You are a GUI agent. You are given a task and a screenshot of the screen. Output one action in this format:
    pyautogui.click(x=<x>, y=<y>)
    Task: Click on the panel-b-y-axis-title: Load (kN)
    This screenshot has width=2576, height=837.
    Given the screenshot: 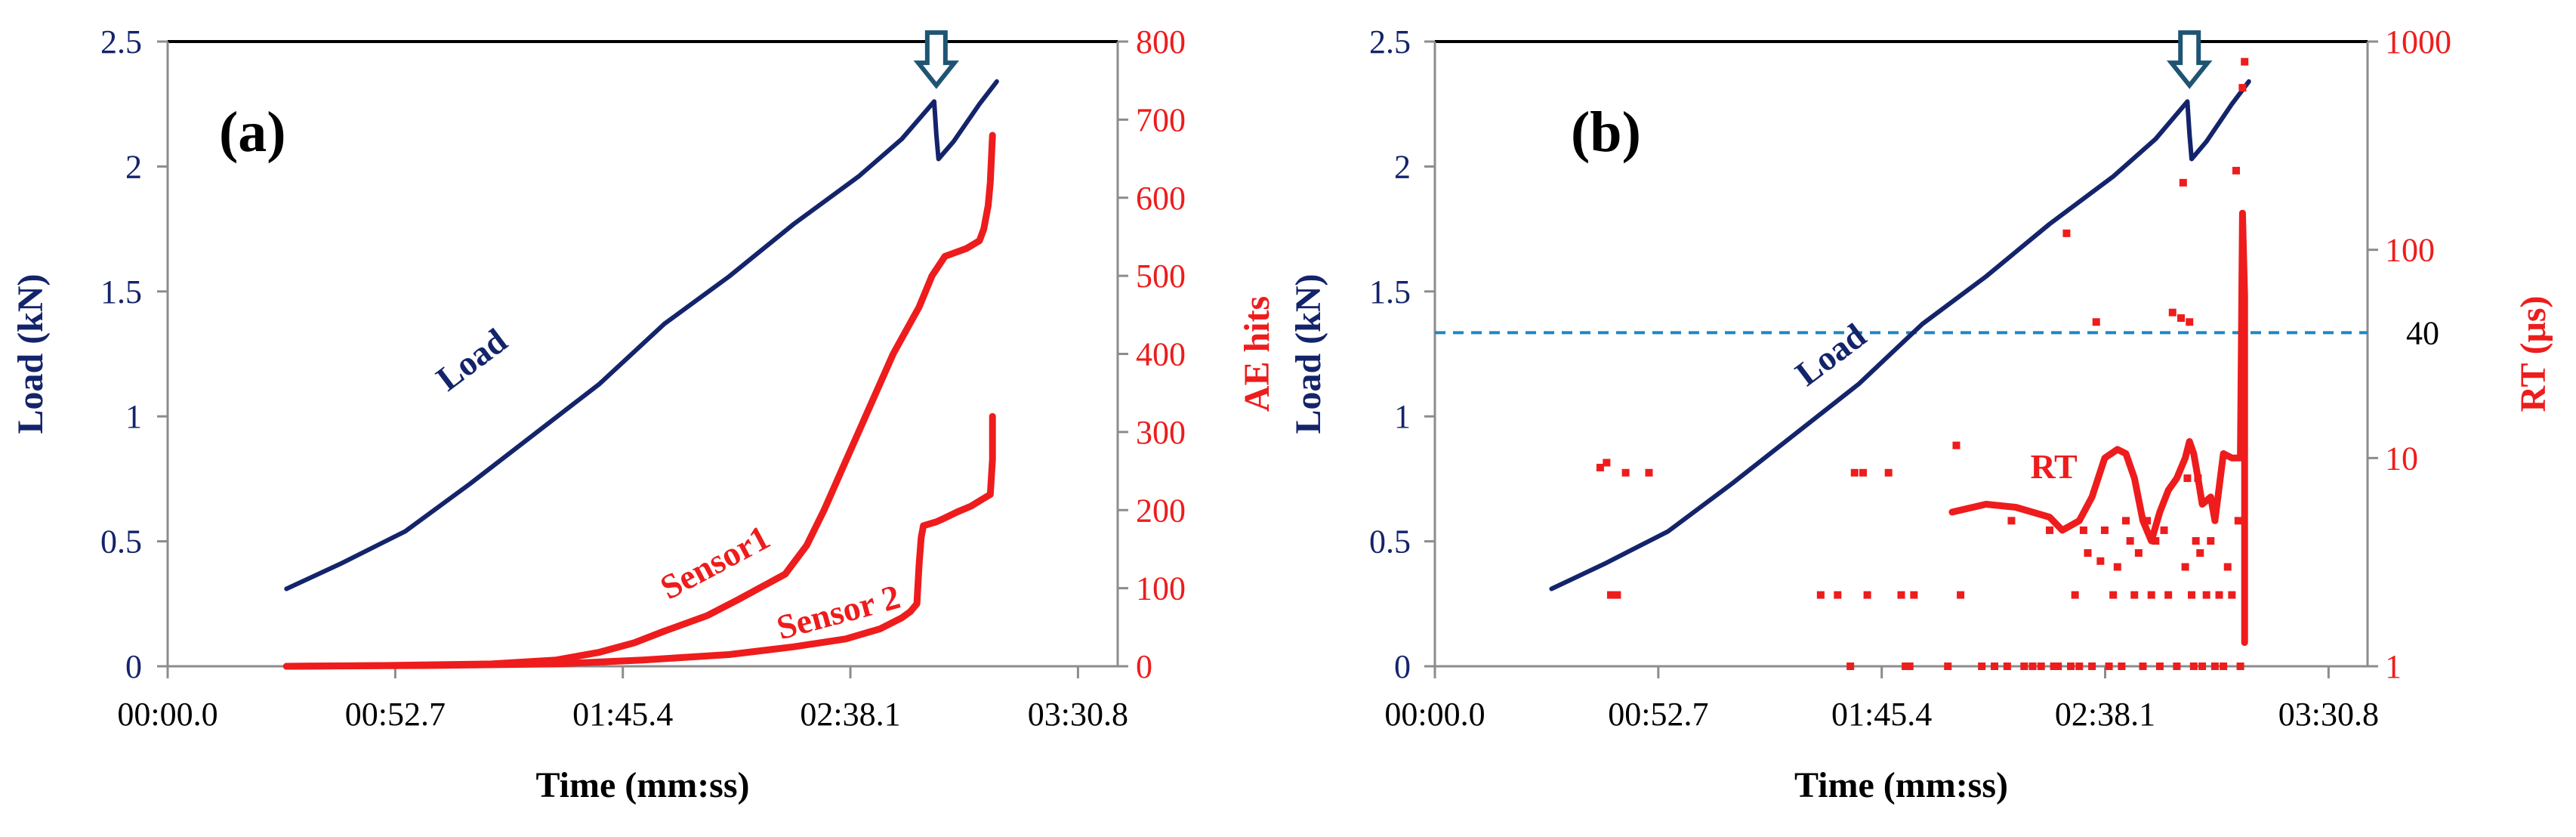 What is the action you would take?
    pyautogui.click(x=1308, y=353)
    